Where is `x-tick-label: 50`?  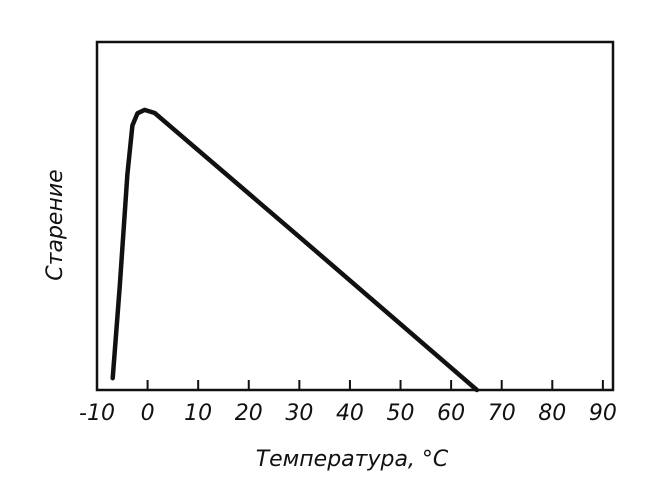 x-tick-label: 50 is located at coordinates (401, 413).